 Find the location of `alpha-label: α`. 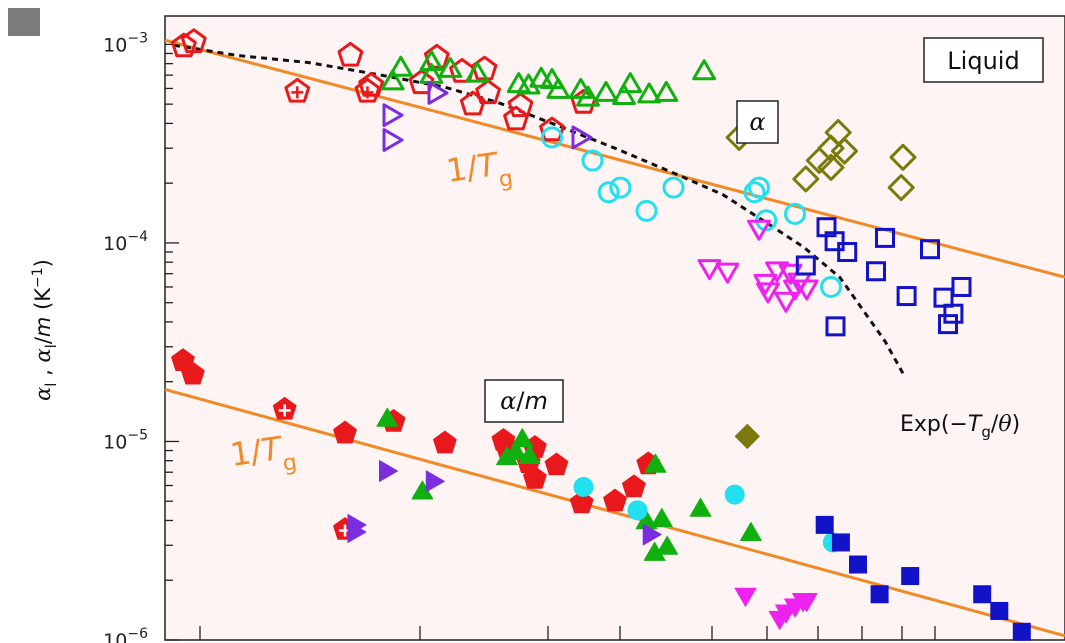

alpha-label: α is located at coordinates (757, 122).